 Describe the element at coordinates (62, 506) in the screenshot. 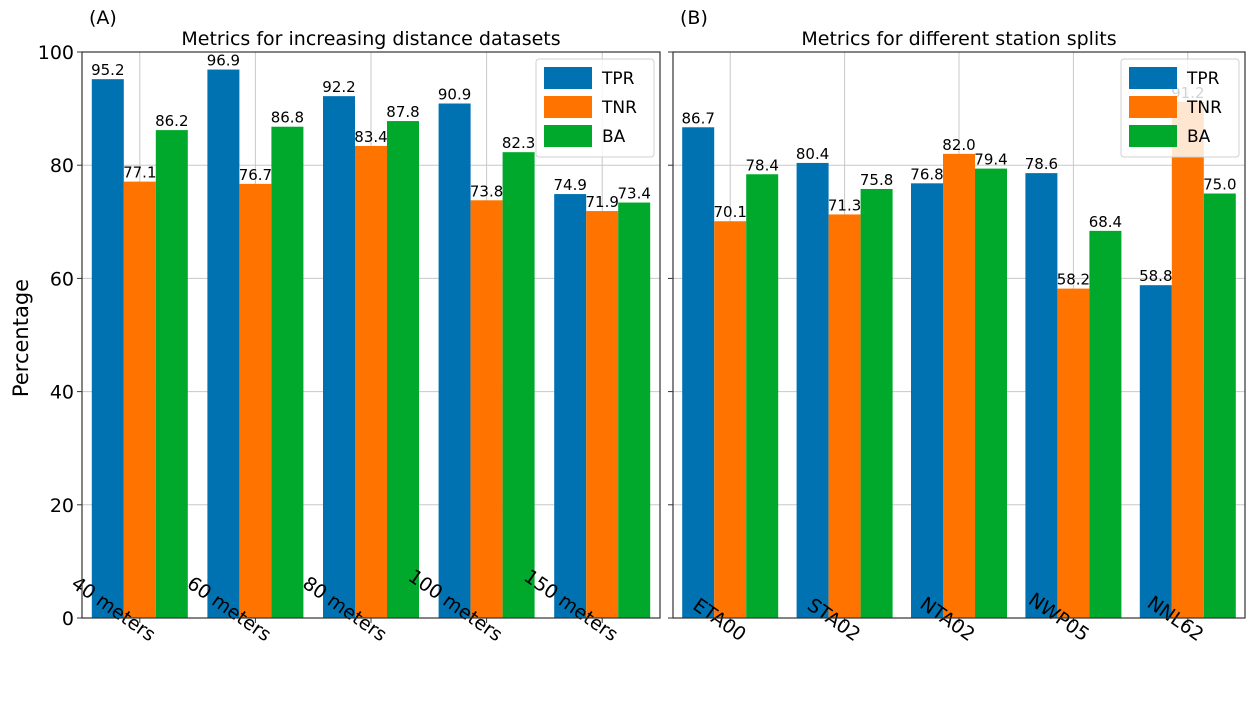

I see `y-tick-label: 20` at that location.